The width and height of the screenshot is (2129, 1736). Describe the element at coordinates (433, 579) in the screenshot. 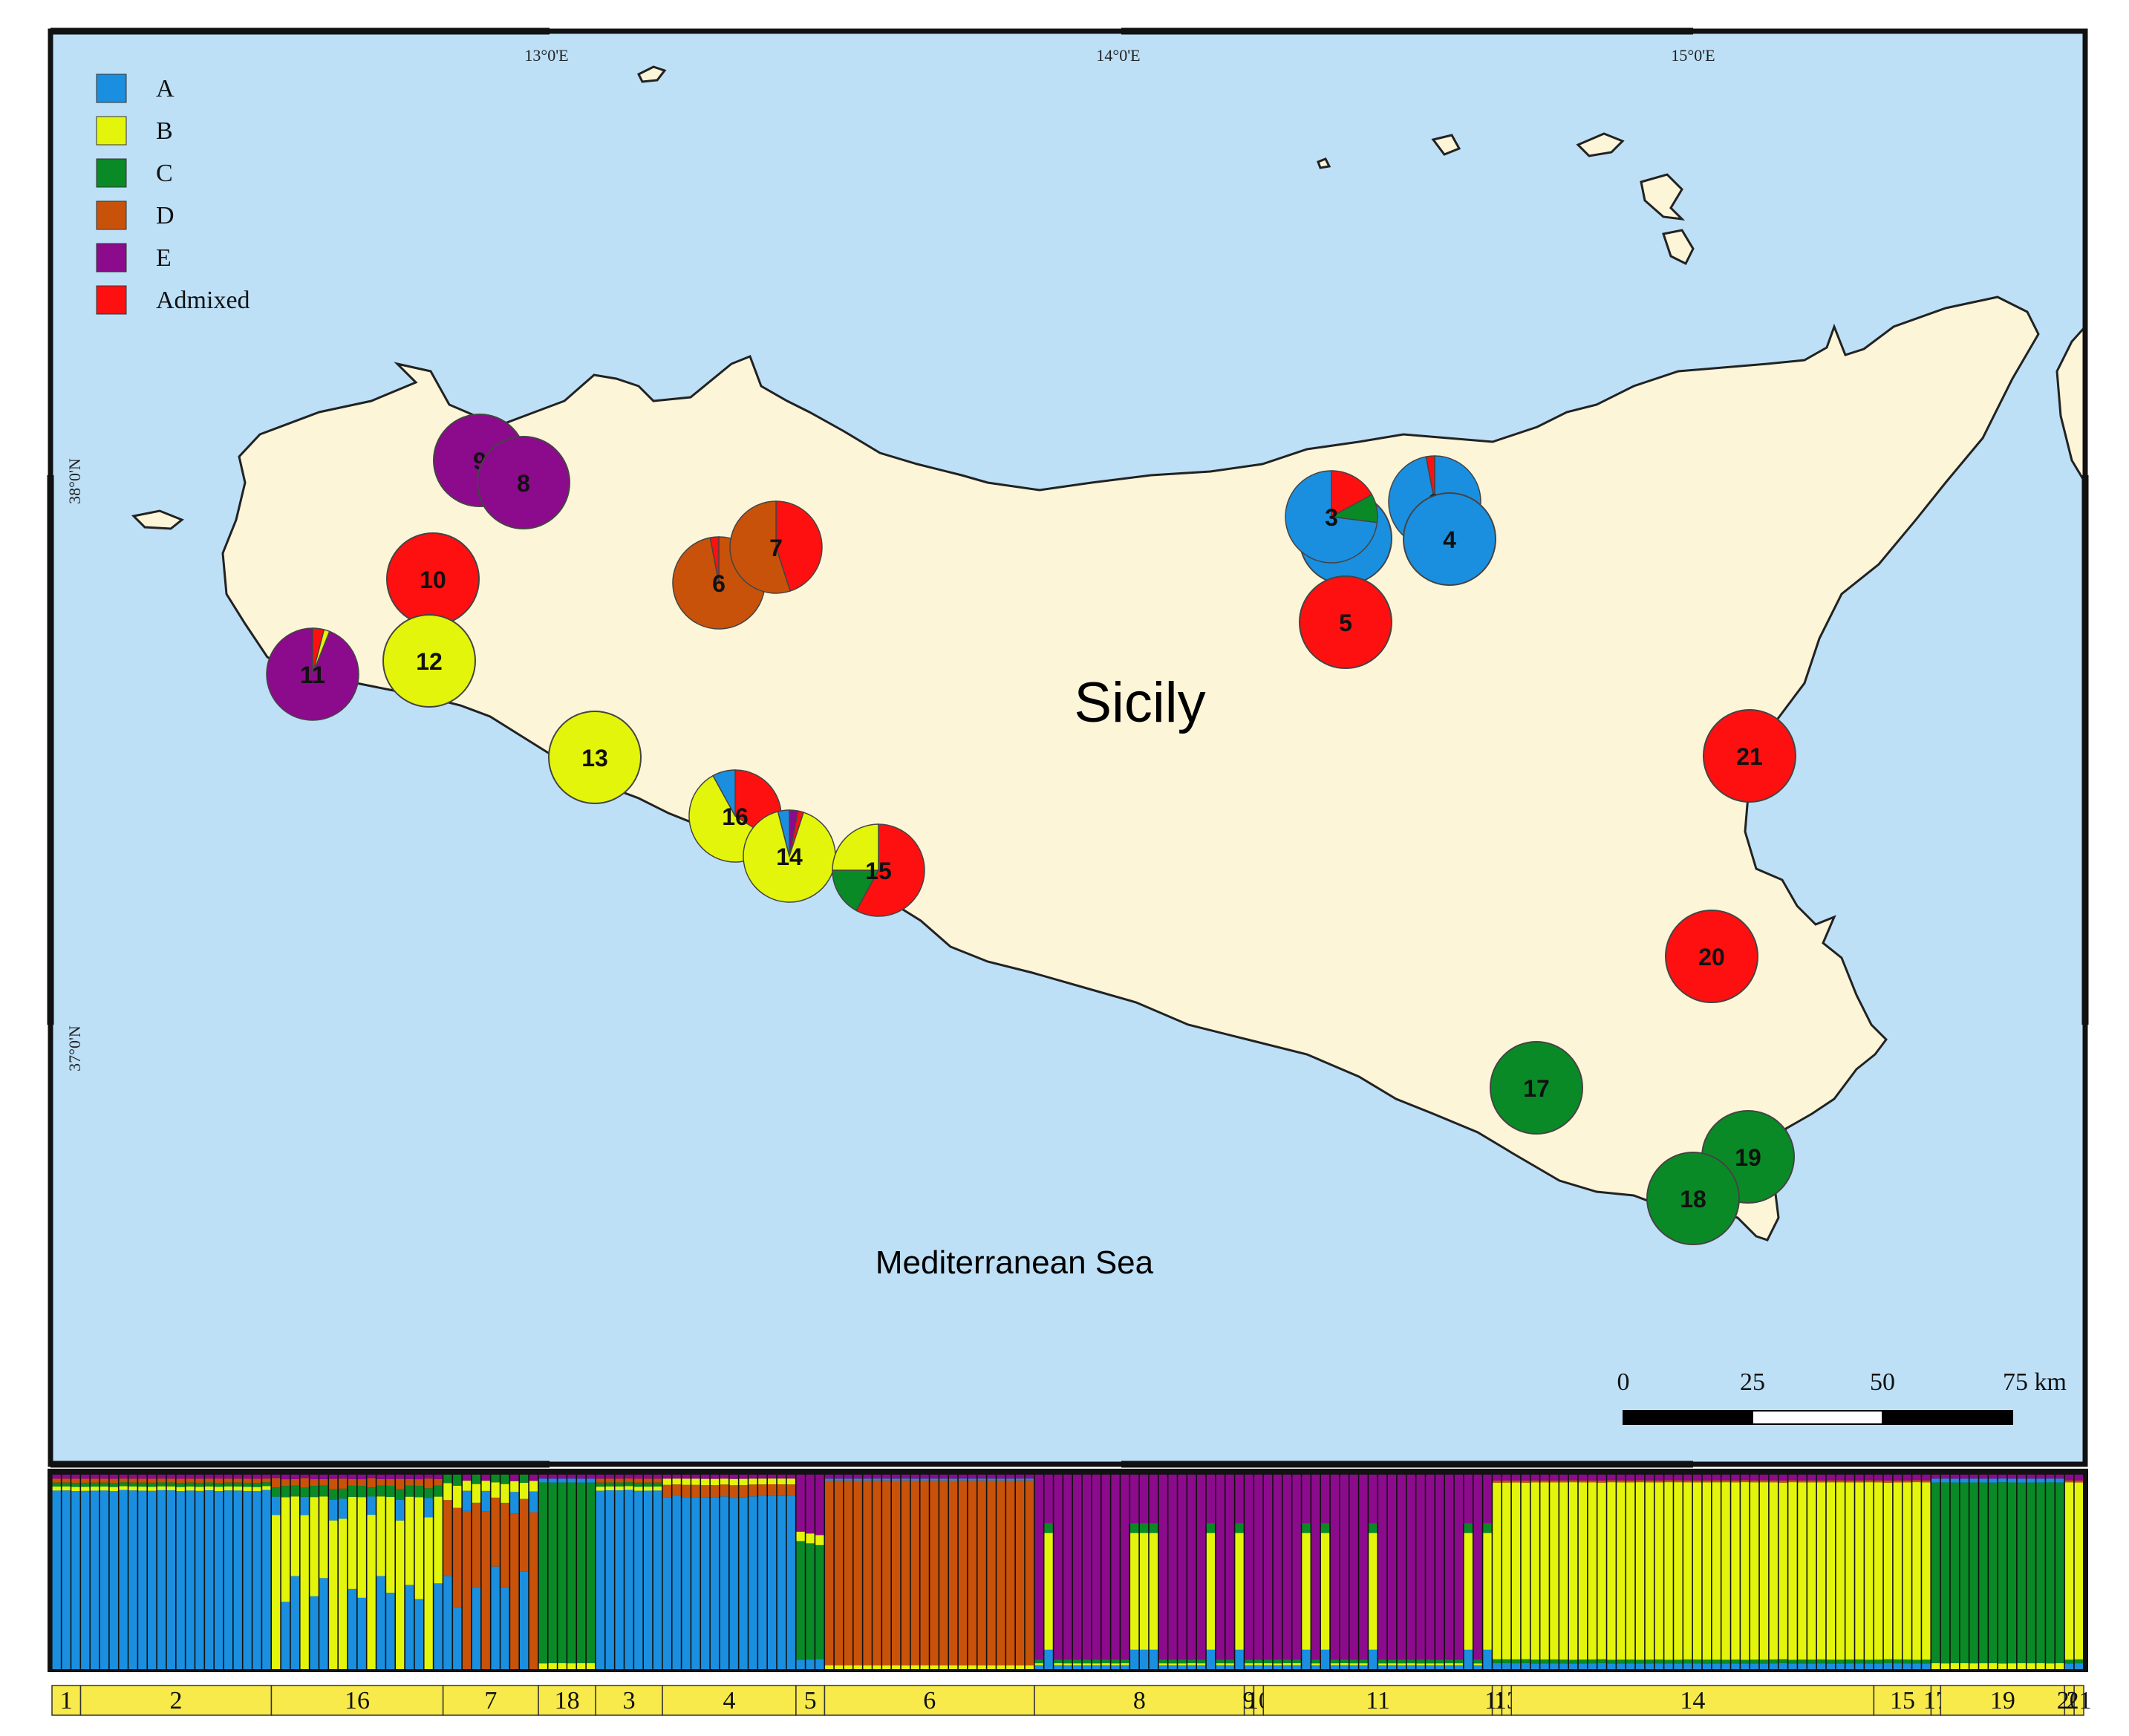

I see `pie-population-10: 10` at that location.